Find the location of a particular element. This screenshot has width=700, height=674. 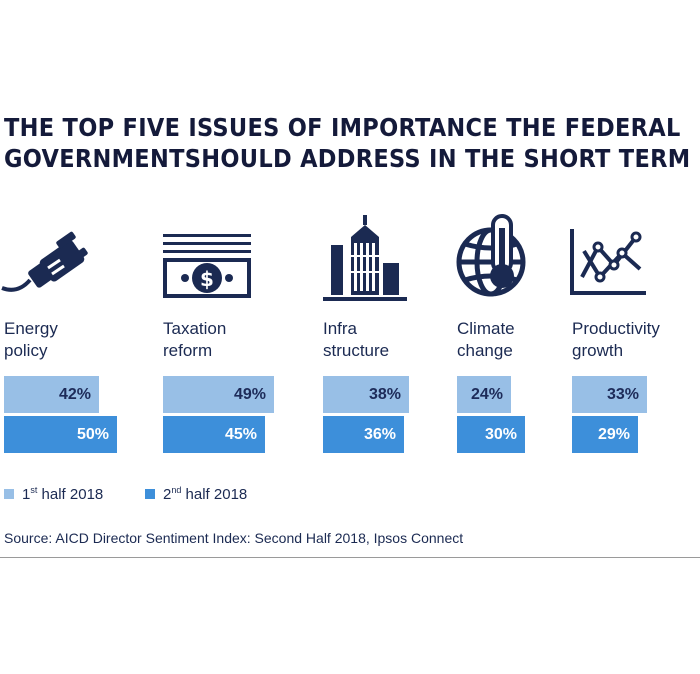

data-label-productivity-growth-first-half: 33% is located at coordinates (622, 394).